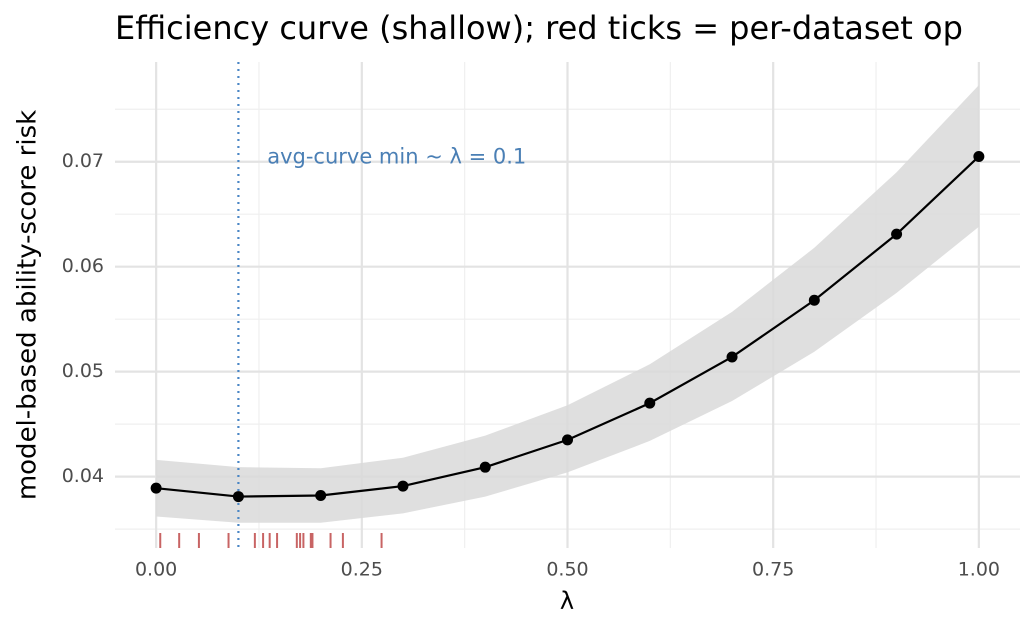 This screenshot has height=633, width=1036. What do you see at coordinates (773, 570) in the screenshot?
I see `x-tick-label: 0.75` at bounding box center [773, 570].